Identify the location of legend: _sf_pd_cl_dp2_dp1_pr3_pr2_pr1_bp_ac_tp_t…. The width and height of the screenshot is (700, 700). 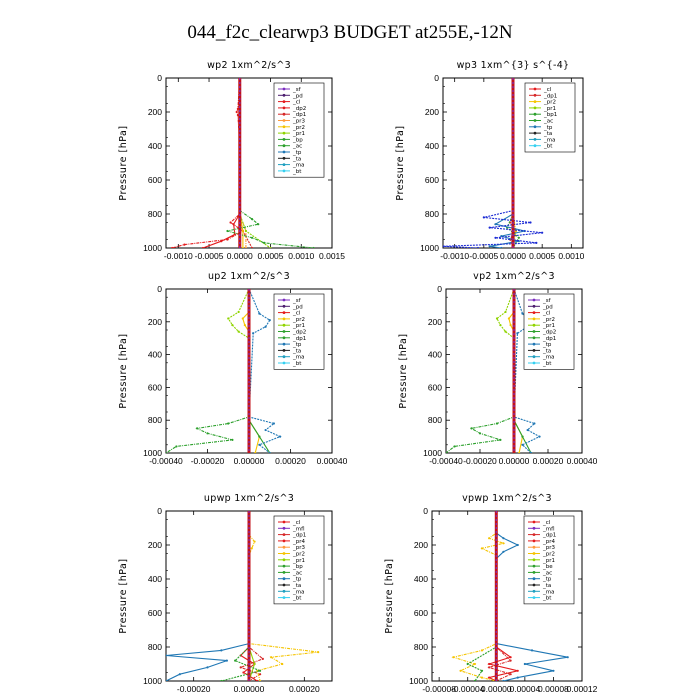
(299, 130).